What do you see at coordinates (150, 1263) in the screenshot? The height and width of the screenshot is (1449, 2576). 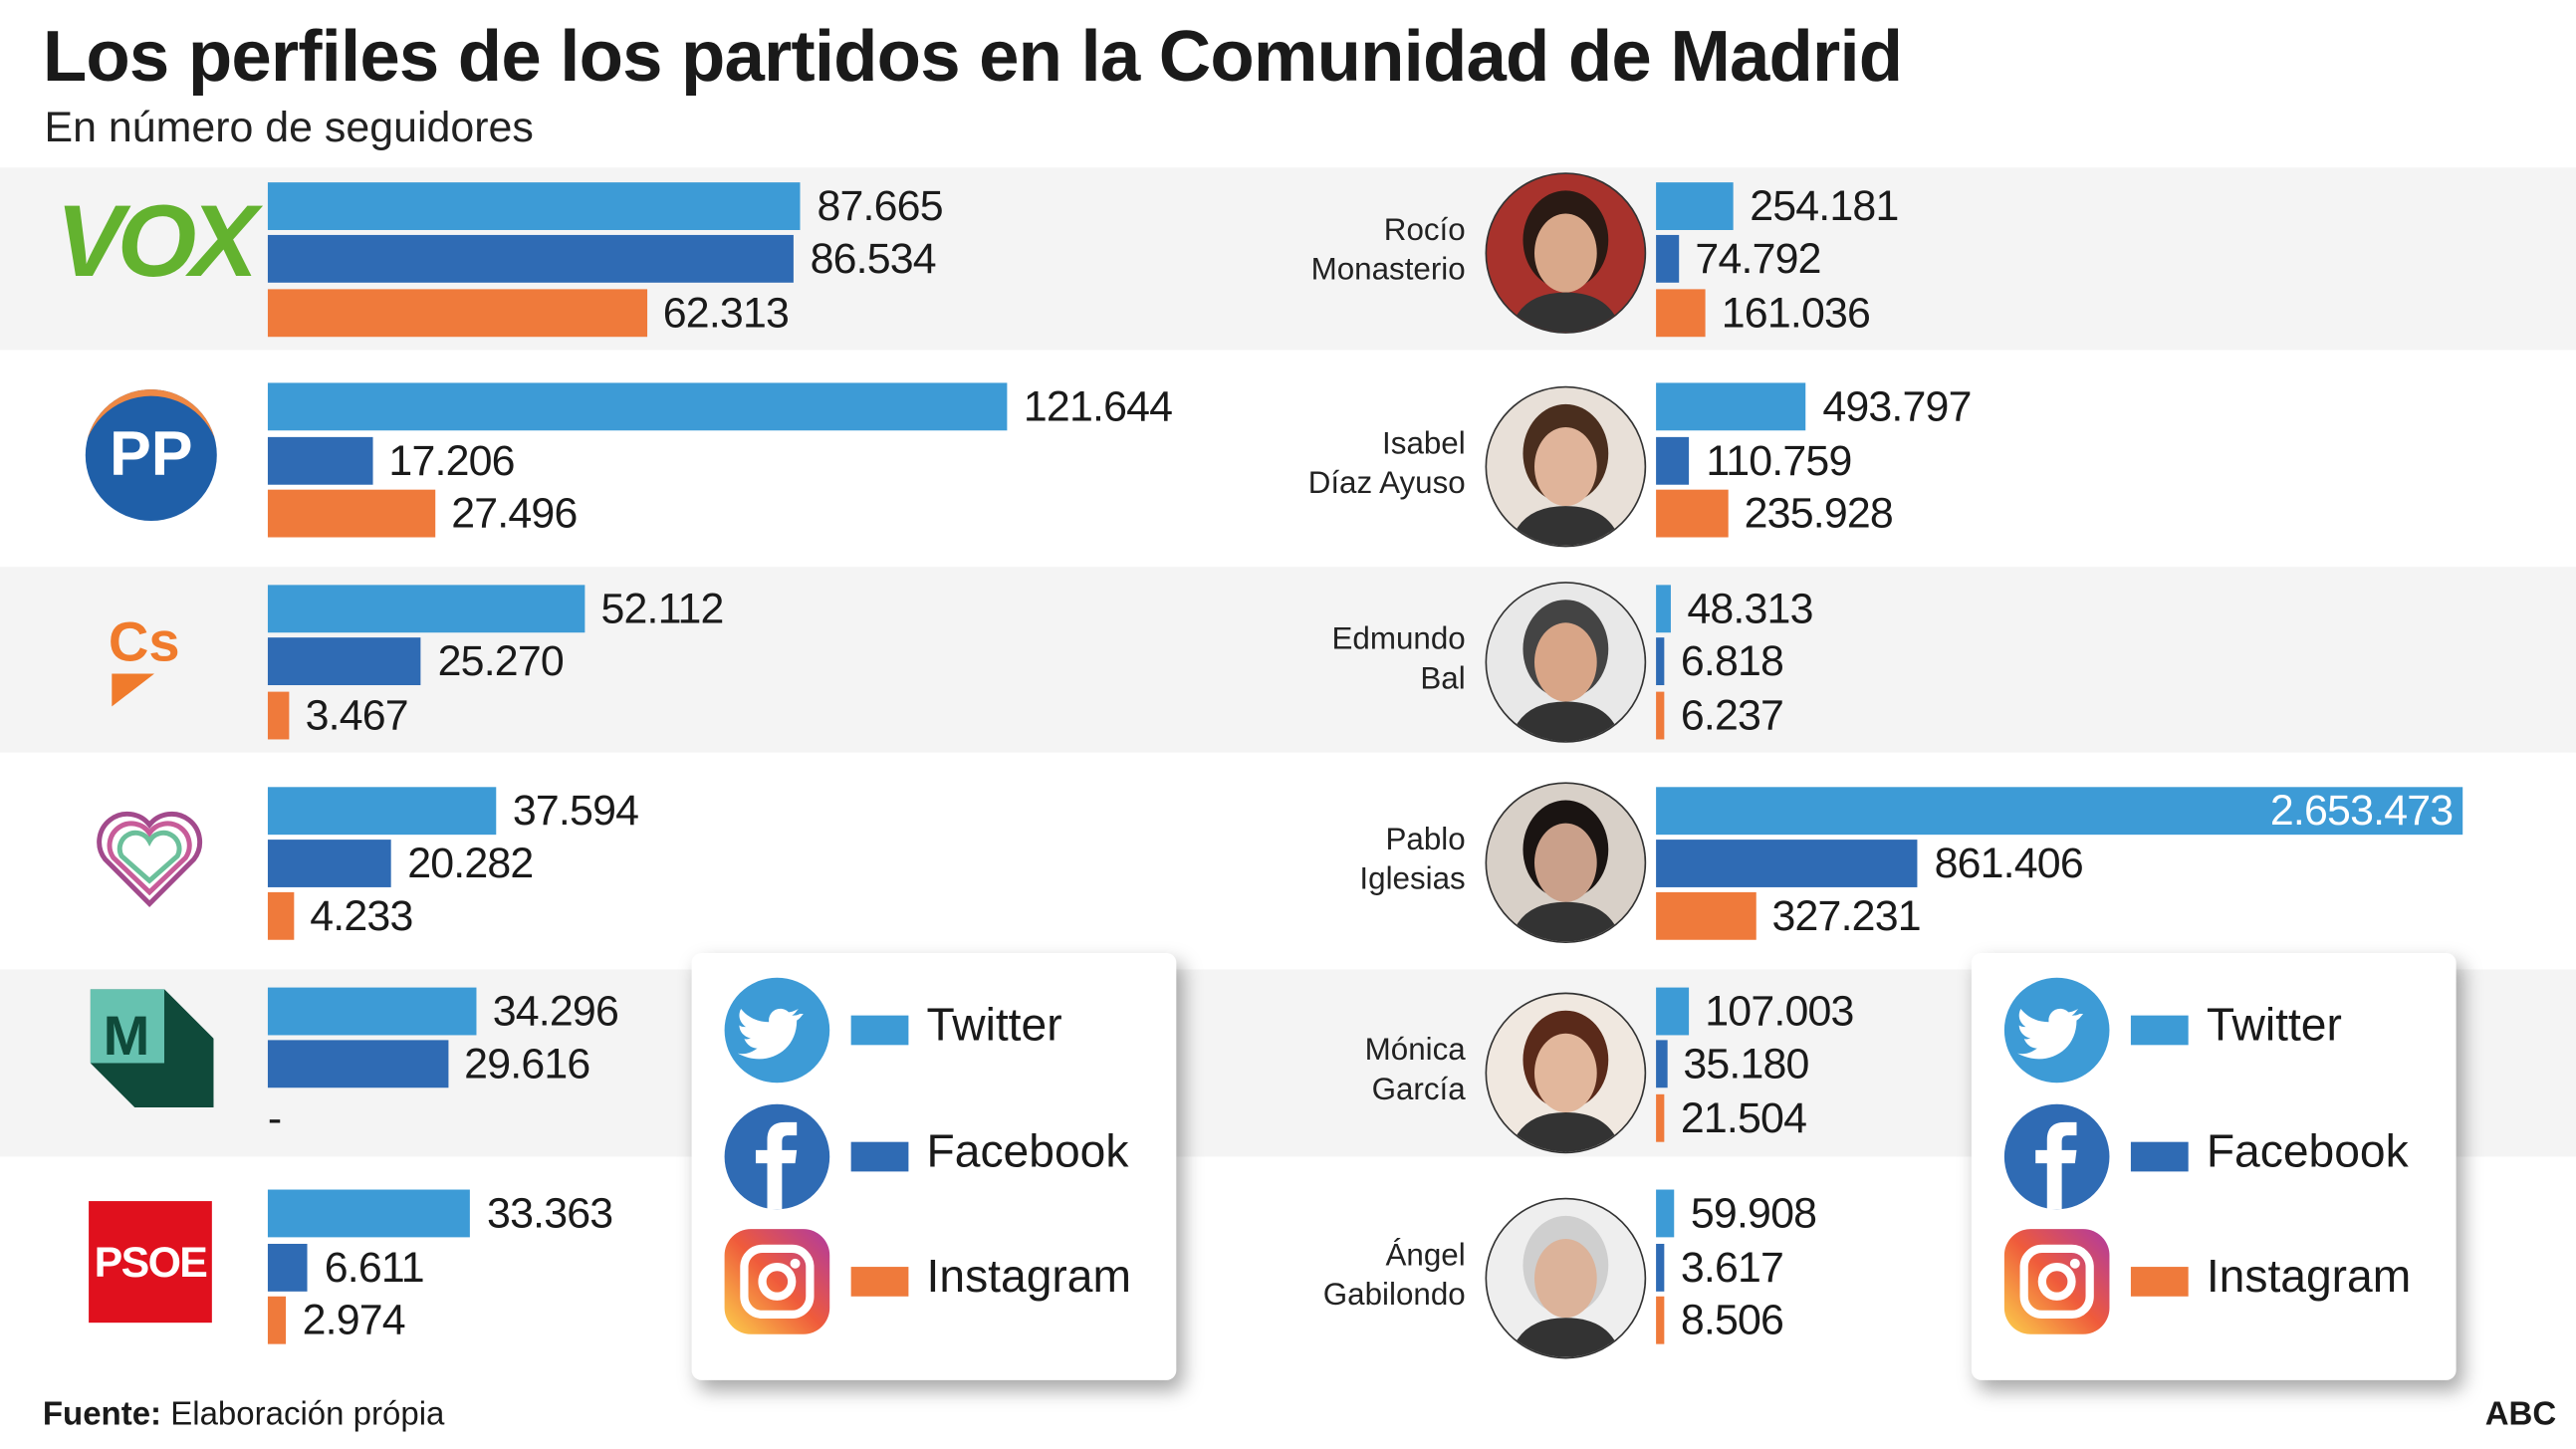 I see `psoe-logo: PSOE` at bounding box center [150, 1263].